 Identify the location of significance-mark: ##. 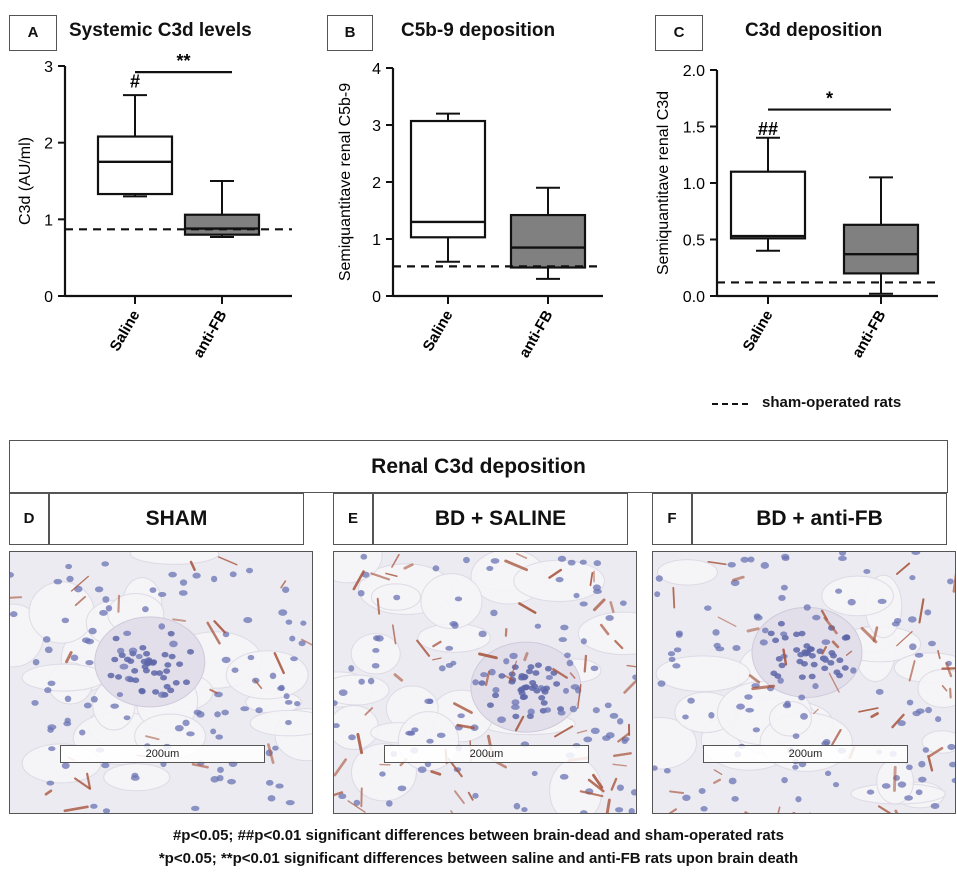
(768, 129).